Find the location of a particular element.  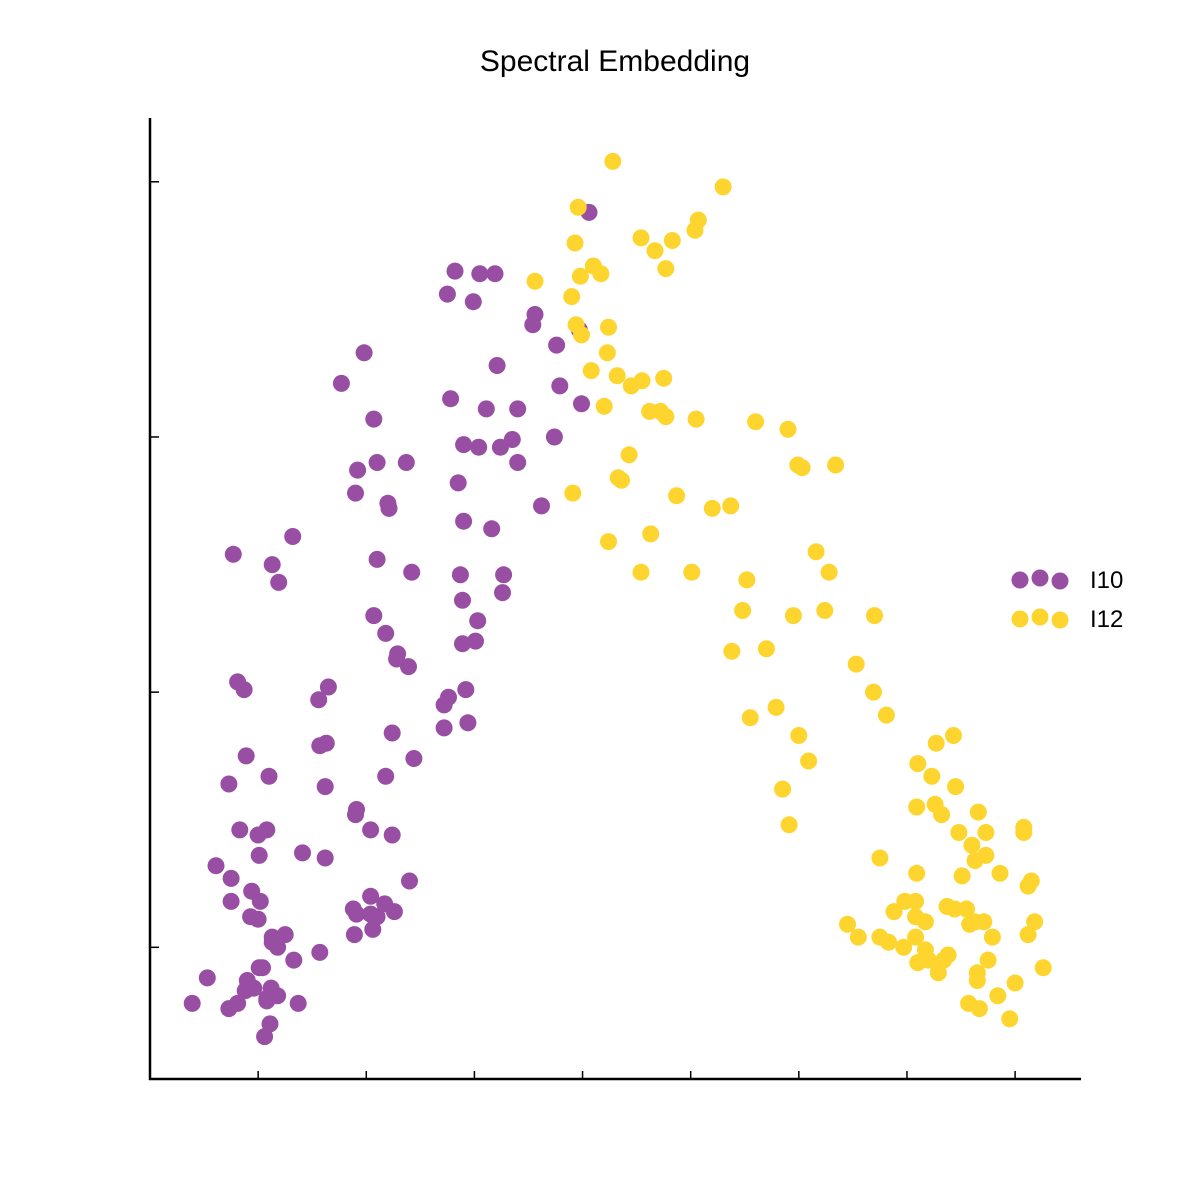

chart-title: Spectral Embedding is located at coordinates (615, 61).